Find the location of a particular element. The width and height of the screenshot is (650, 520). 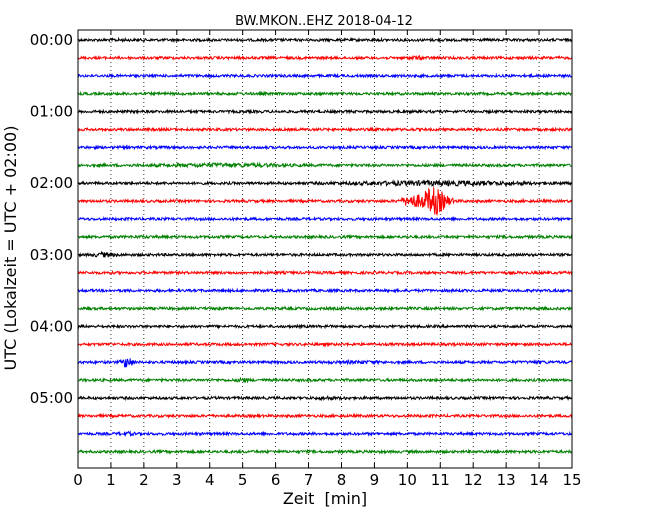

x-tick-label: 0 is located at coordinates (78, 480).